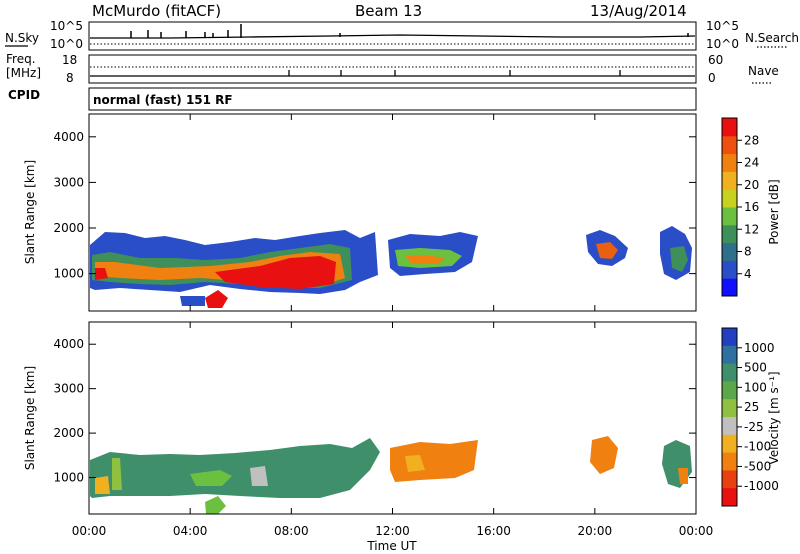  What do you see at coordinates (751, 229) in the screenshot?
I see `colorbar-tick-label: 12` at bounding box center [751, 229].